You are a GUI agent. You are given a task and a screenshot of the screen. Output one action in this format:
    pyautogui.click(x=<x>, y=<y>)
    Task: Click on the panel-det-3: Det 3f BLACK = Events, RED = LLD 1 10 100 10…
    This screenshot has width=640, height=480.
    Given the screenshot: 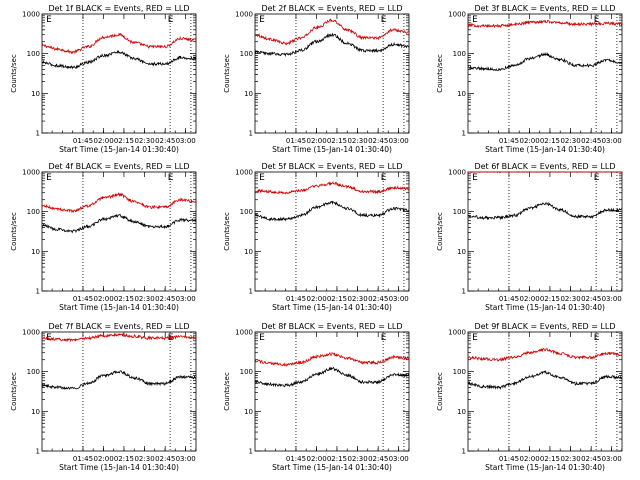 What is the action you would take?
    pyautogui.click(x=529, y=79)
    